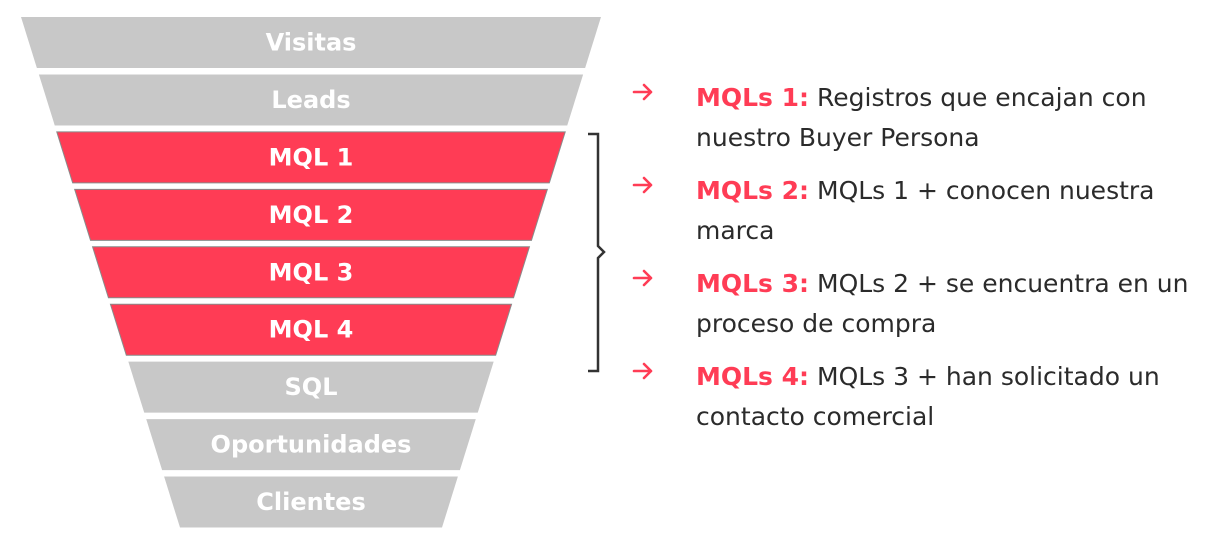  Describe the element at coordinates (753, 283) in the screenshot. I see `mql-description-key: MQLs 3:` at that location.